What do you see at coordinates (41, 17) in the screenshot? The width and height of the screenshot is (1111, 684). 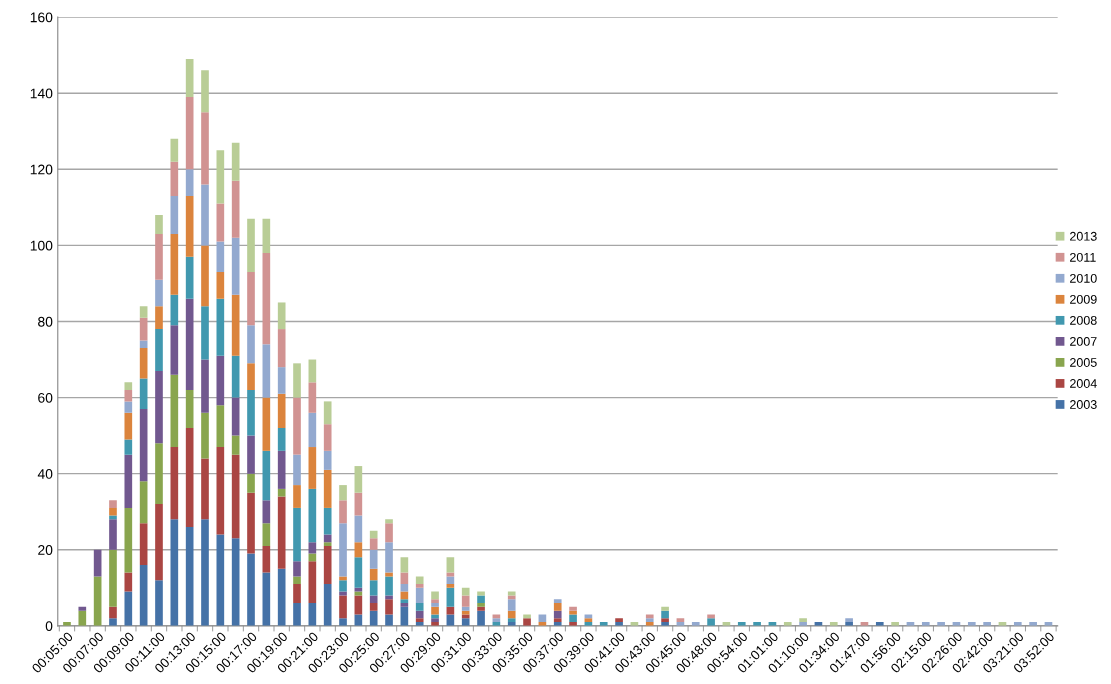 I see `y-tick-label: 160` at bounding box center [41, 17].